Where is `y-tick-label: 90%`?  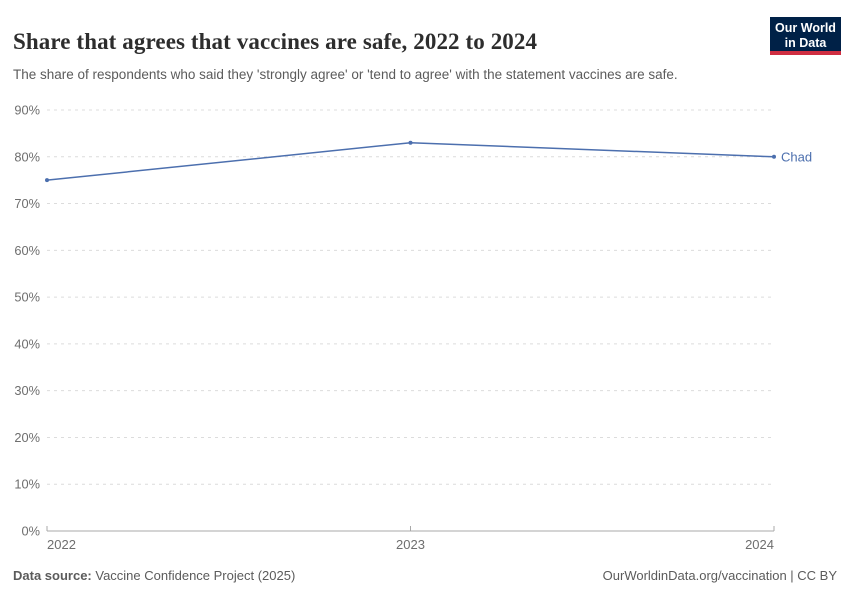 y-tick-label: 90% is located at coordinates (27, 110).